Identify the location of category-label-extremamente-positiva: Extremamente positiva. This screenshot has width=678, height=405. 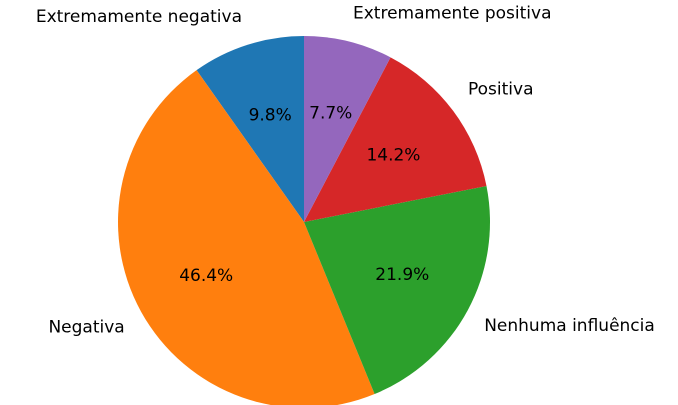
(452, 13).